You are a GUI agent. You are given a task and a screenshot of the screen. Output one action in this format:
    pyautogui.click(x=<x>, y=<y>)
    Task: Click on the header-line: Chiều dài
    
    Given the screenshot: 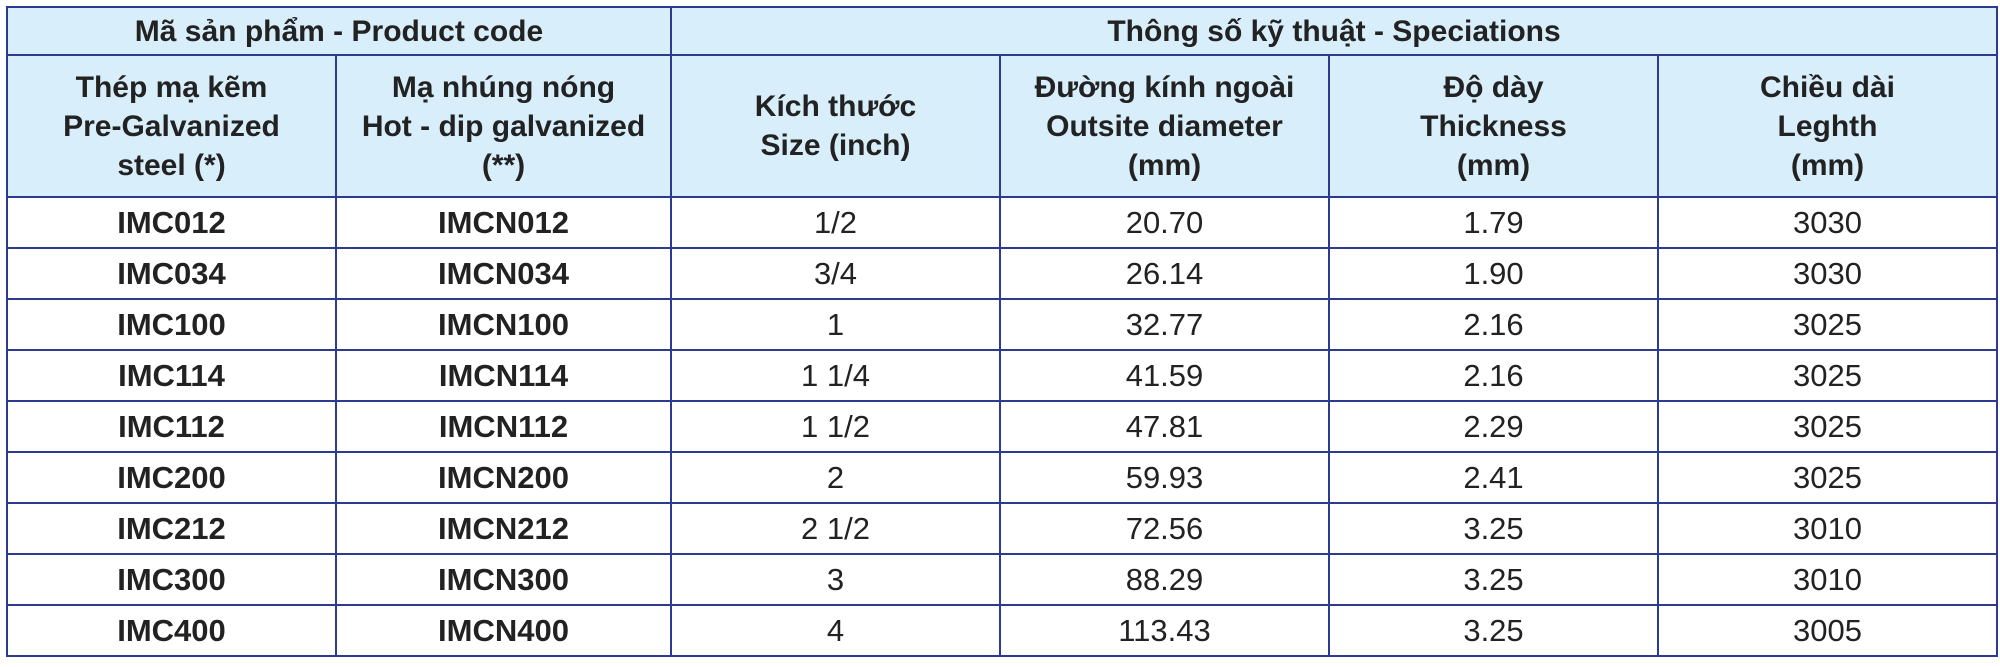 What is the action you would take?
    pyautogui.click(x=1827, y=87)
    